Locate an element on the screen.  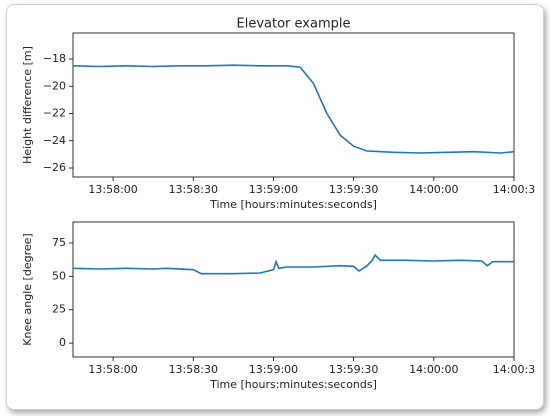
y-axis-label: Knee angle [degree] is located at coordinates (27, 289).